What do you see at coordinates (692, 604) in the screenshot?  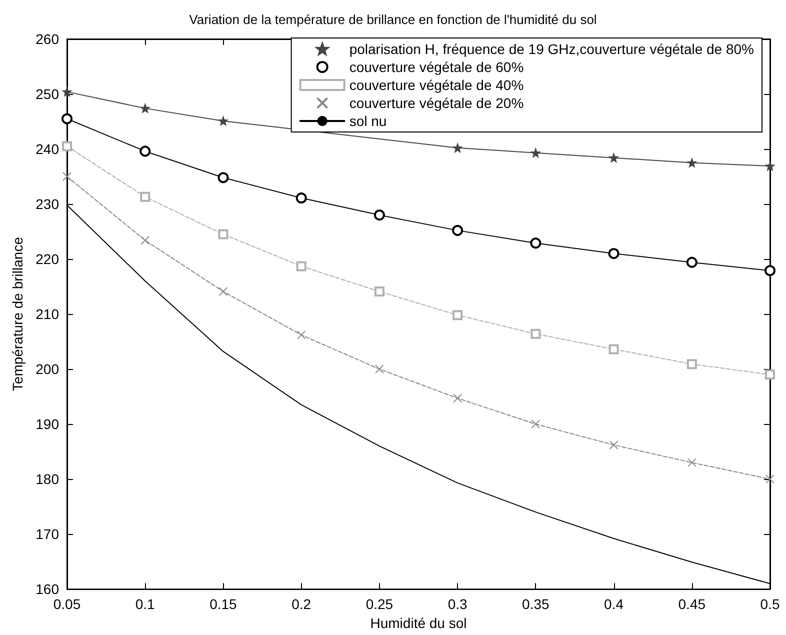 I see `x-tick-label: 0.45` at bounding box center [692, 604].